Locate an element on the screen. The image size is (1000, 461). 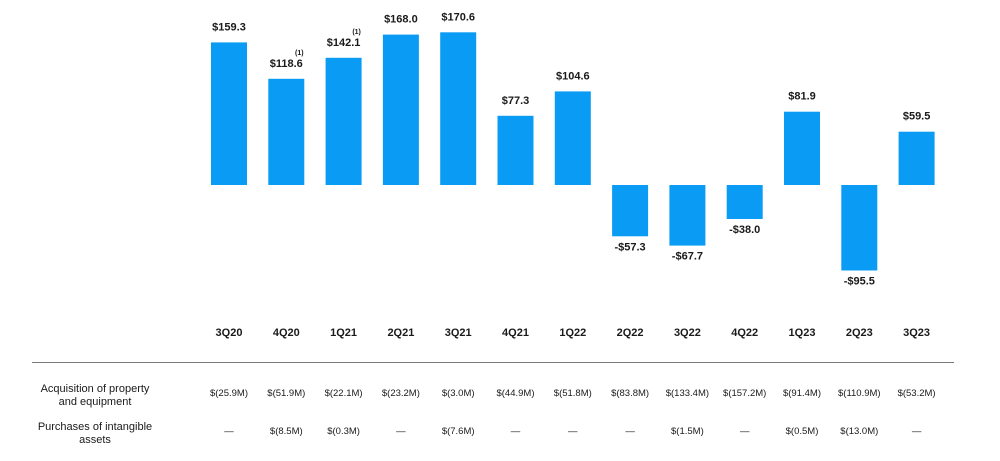
bar-3Q21 is located at coordinates (458, 108).